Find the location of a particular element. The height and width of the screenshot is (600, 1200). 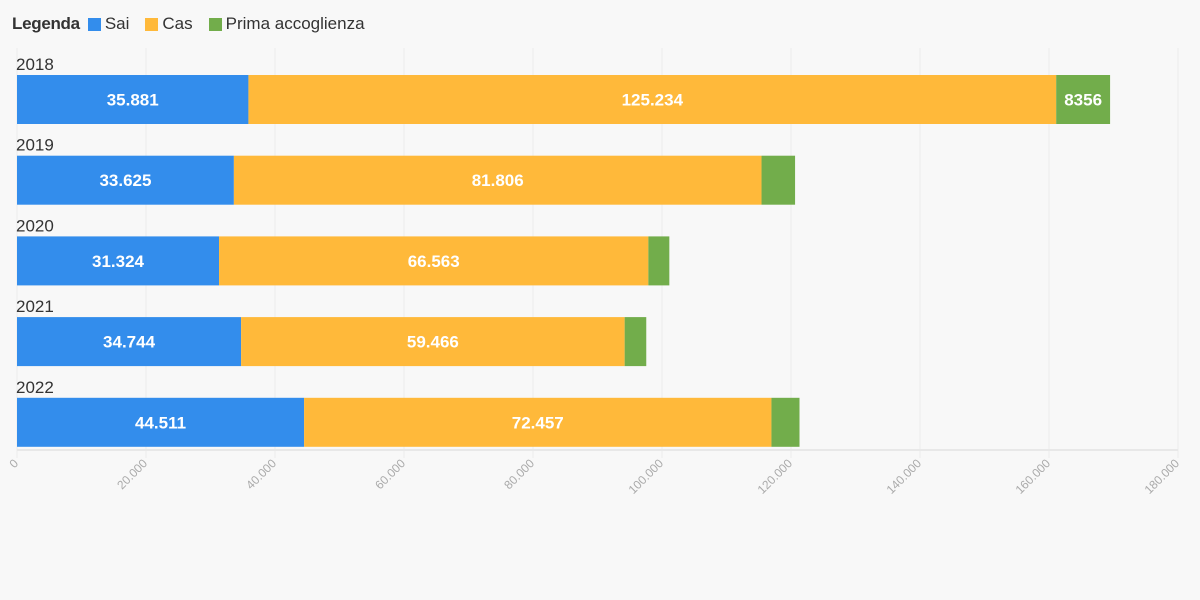

x-tick-label: 180.000 is located at coordinates (1162, 476).